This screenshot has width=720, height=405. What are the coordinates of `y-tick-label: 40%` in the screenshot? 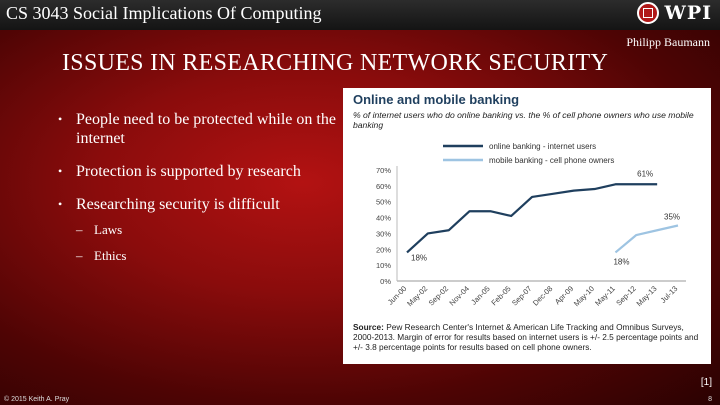 It's located at (383, 218).